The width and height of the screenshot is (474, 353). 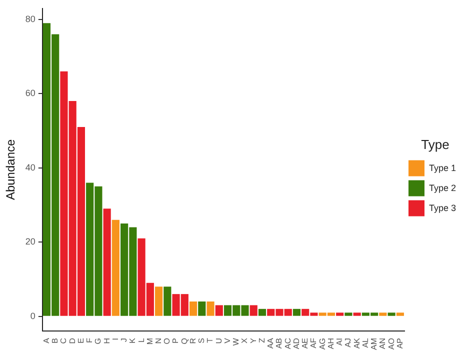 I want to click on x-tick-label: AC, so click(x=287, y=344).